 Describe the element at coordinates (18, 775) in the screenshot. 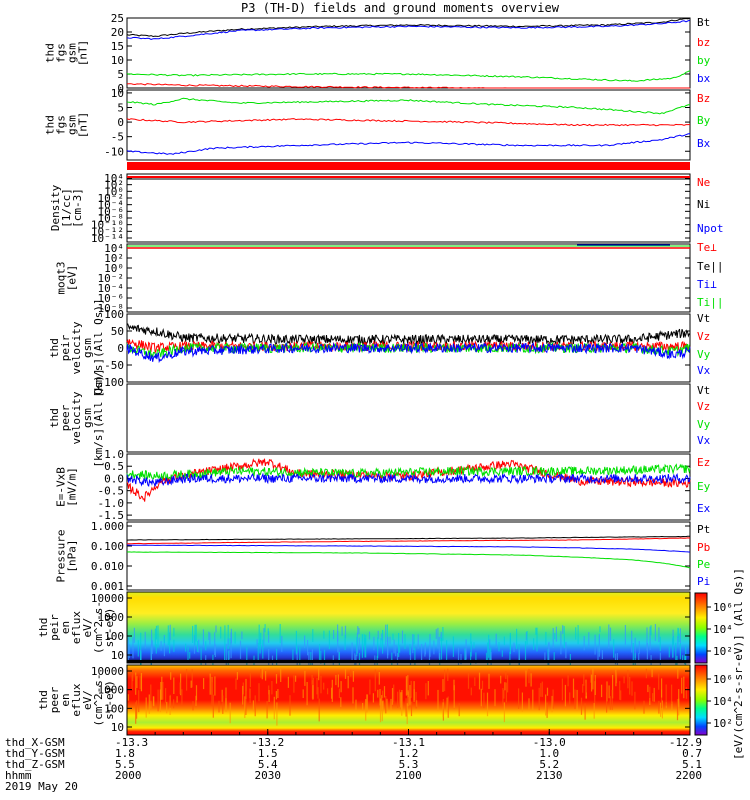

I see `x-axis-row-label: hhmm` at that location.